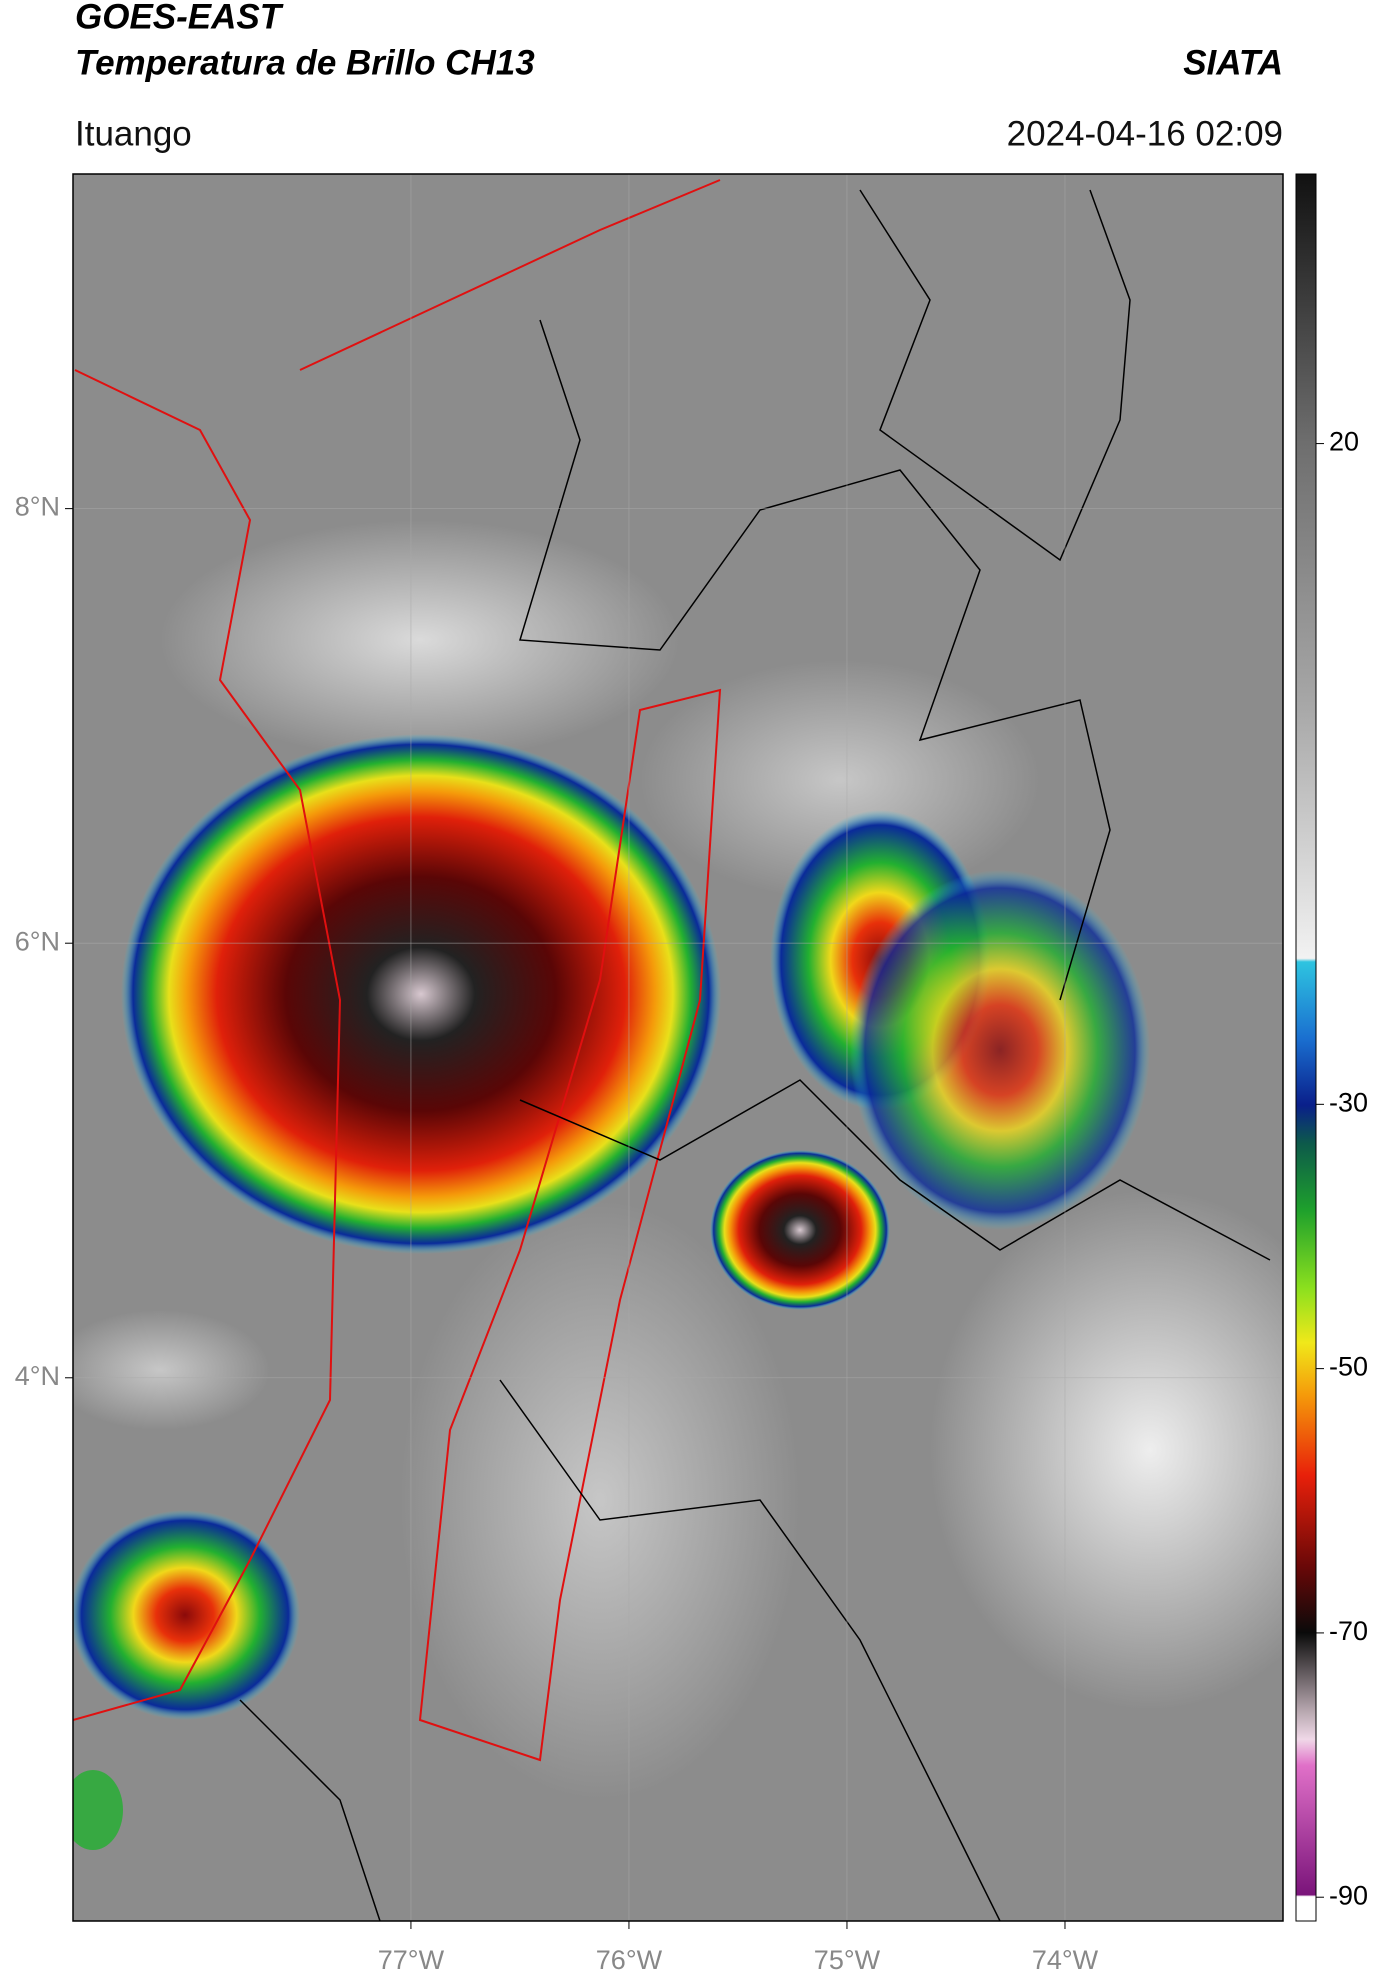 This screenshot has height=1981, width=1384. Describe the element at coordinates (1145, 133) in the screenshot. I see `timestamp: 2024-04-16 02:09` at that location.